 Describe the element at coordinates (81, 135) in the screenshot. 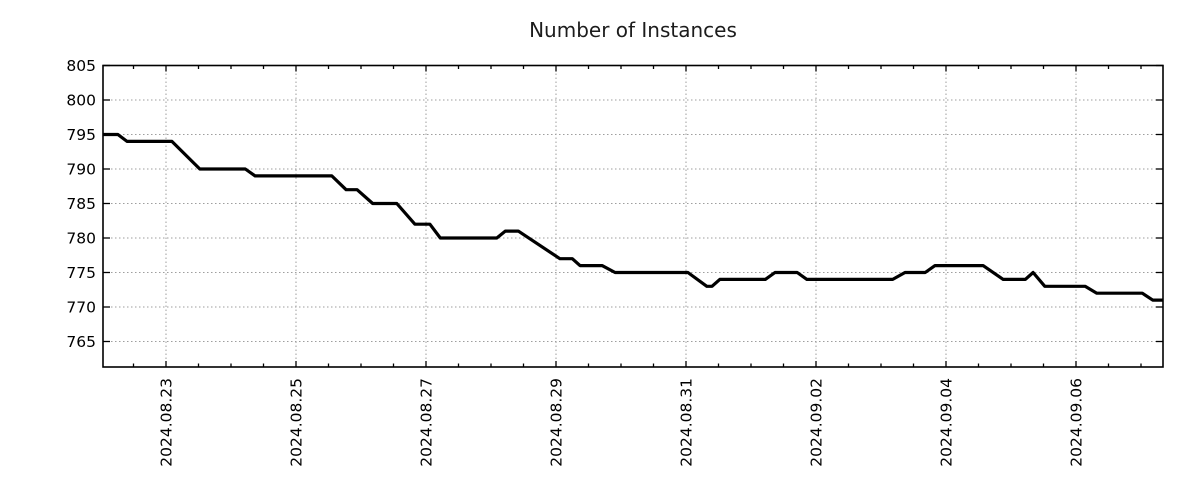

I see `y-tick-label: 795` at that location.